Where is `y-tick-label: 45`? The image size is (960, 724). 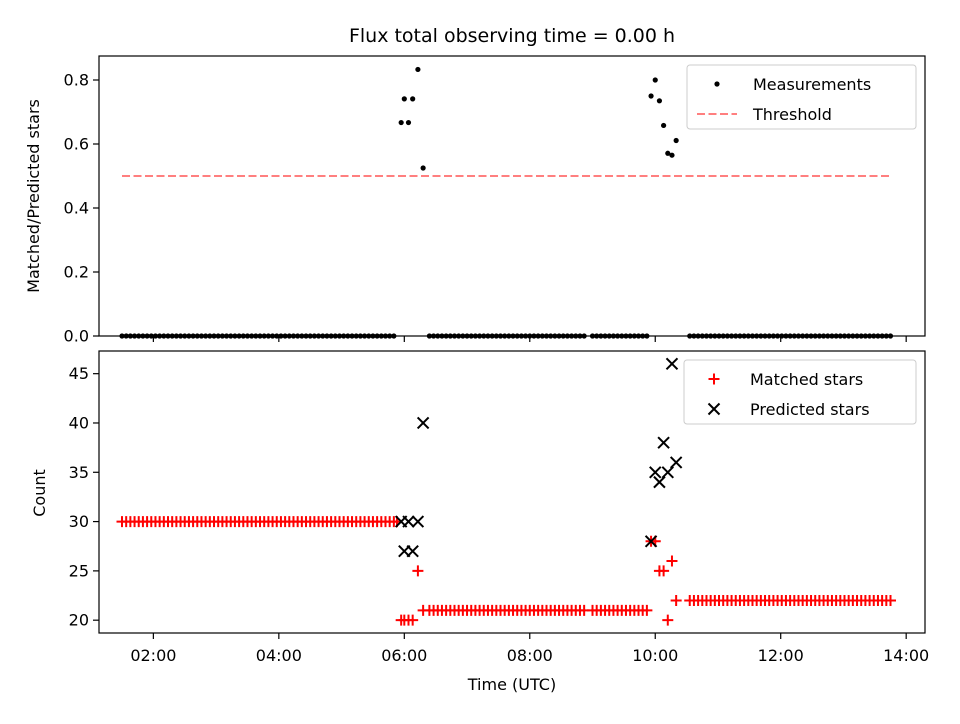 y-tick-label: 45 is located at coordinates (79, 373).